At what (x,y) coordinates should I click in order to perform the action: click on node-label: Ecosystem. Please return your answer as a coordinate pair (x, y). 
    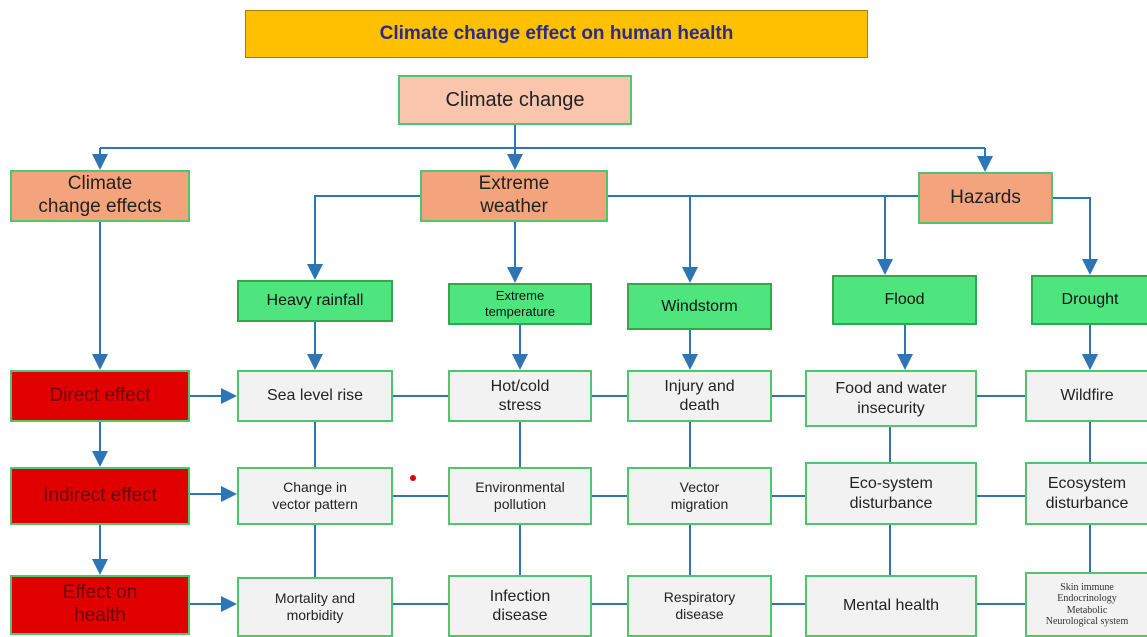
    Looking at the image, I should click on (1087, 484).